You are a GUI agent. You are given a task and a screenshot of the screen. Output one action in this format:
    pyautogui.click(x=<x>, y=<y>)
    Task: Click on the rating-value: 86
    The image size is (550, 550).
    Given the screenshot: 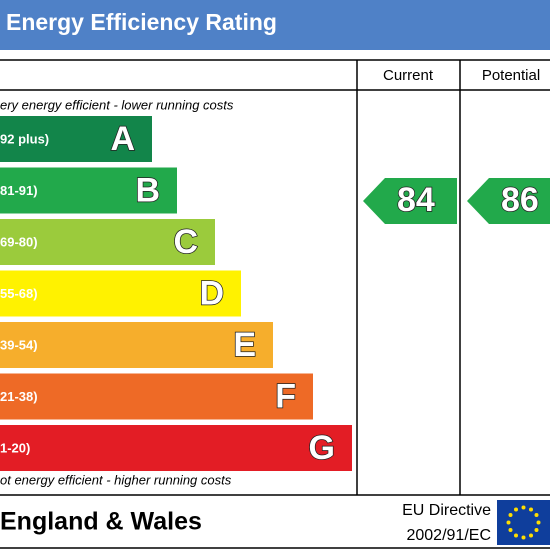 What is the action you would take?
    pyautogui.click(x=520, y=200)
    